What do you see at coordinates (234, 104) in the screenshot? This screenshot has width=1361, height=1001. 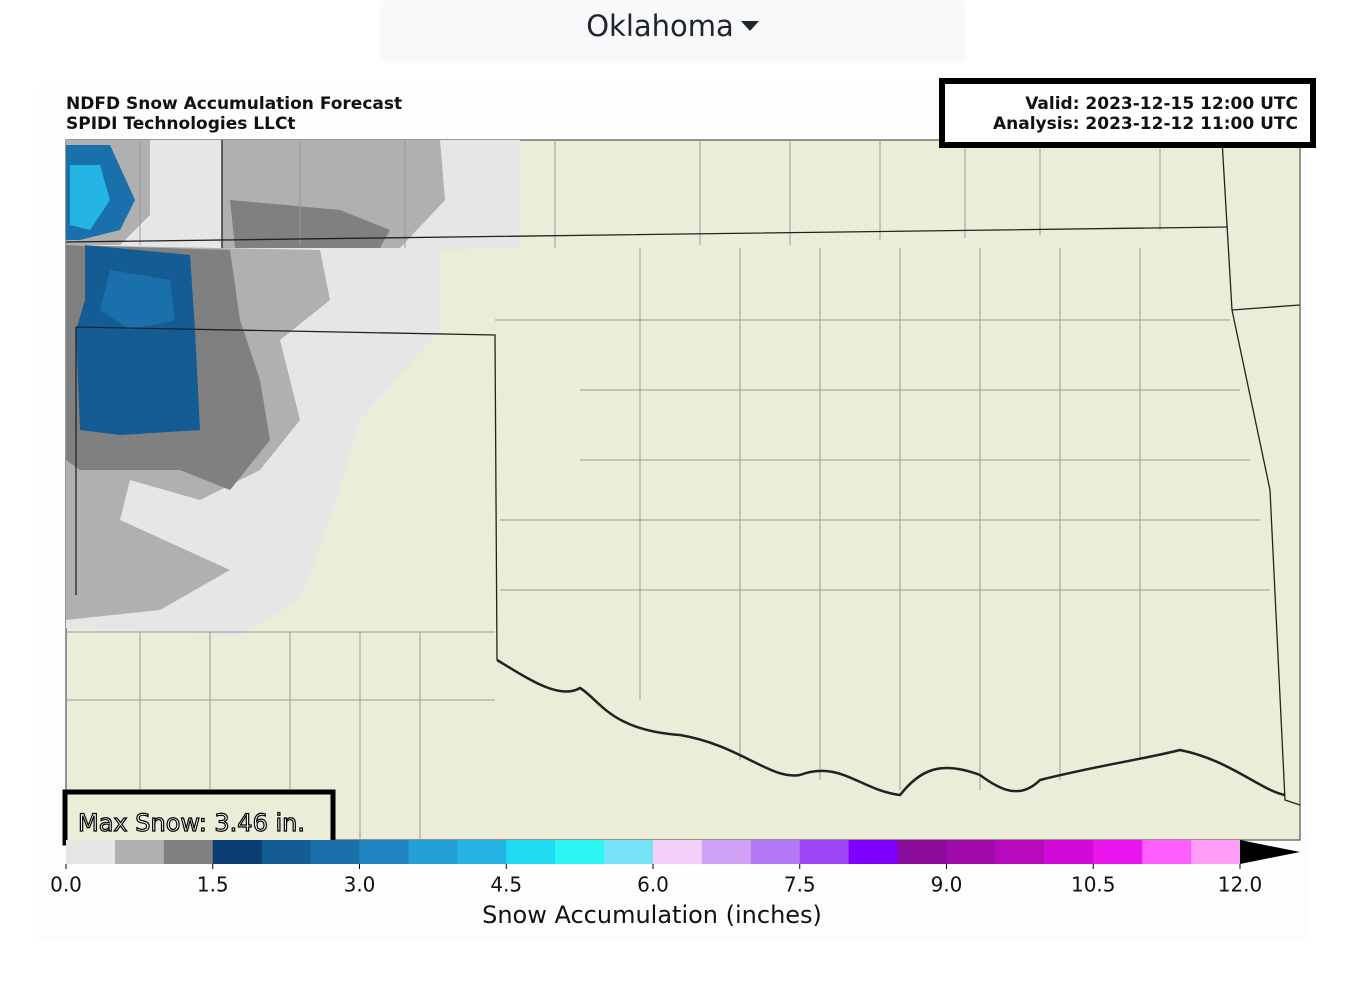 I see `map-title: NDFD Snow Accumulation Forecast` at bounding box center [234, 104].